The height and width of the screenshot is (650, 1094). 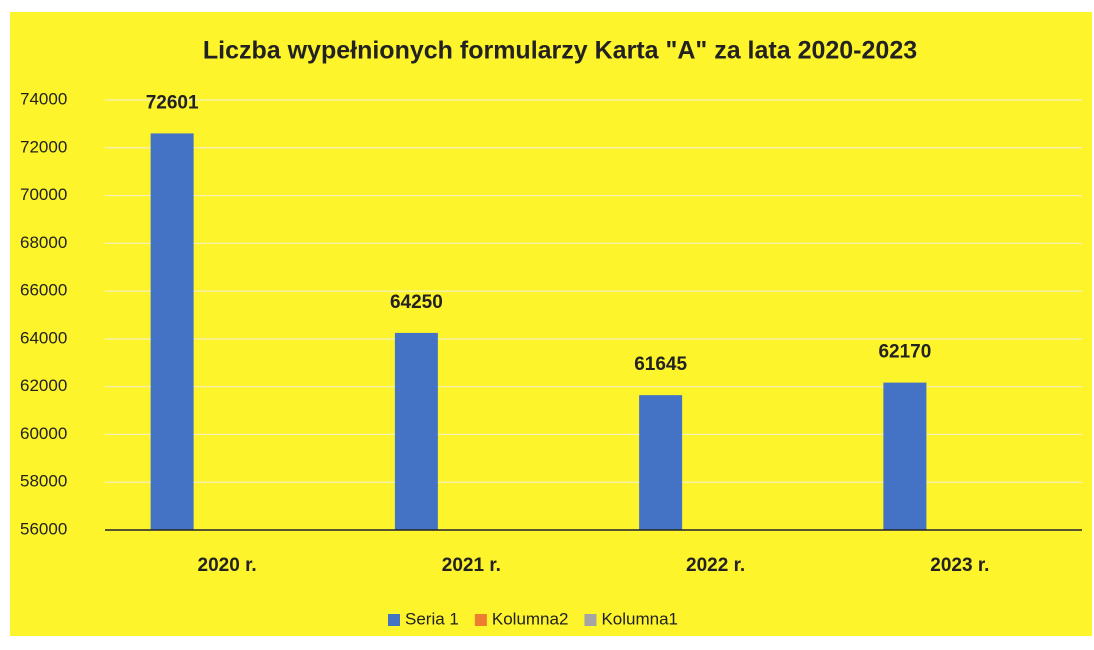 I want to click on y-tick-label: 58000, so click(x=43, y=481).